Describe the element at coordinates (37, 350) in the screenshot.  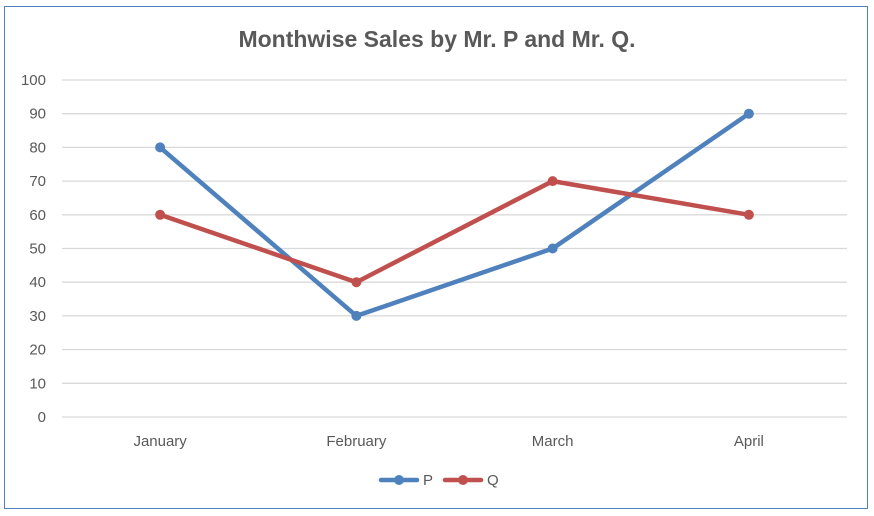
I see `y-tick-label: 20` at that location.